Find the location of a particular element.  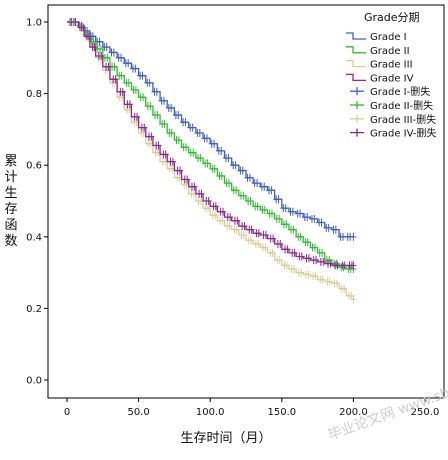

legend-item: Grade I-删失 is located at coordinates (390, 91).